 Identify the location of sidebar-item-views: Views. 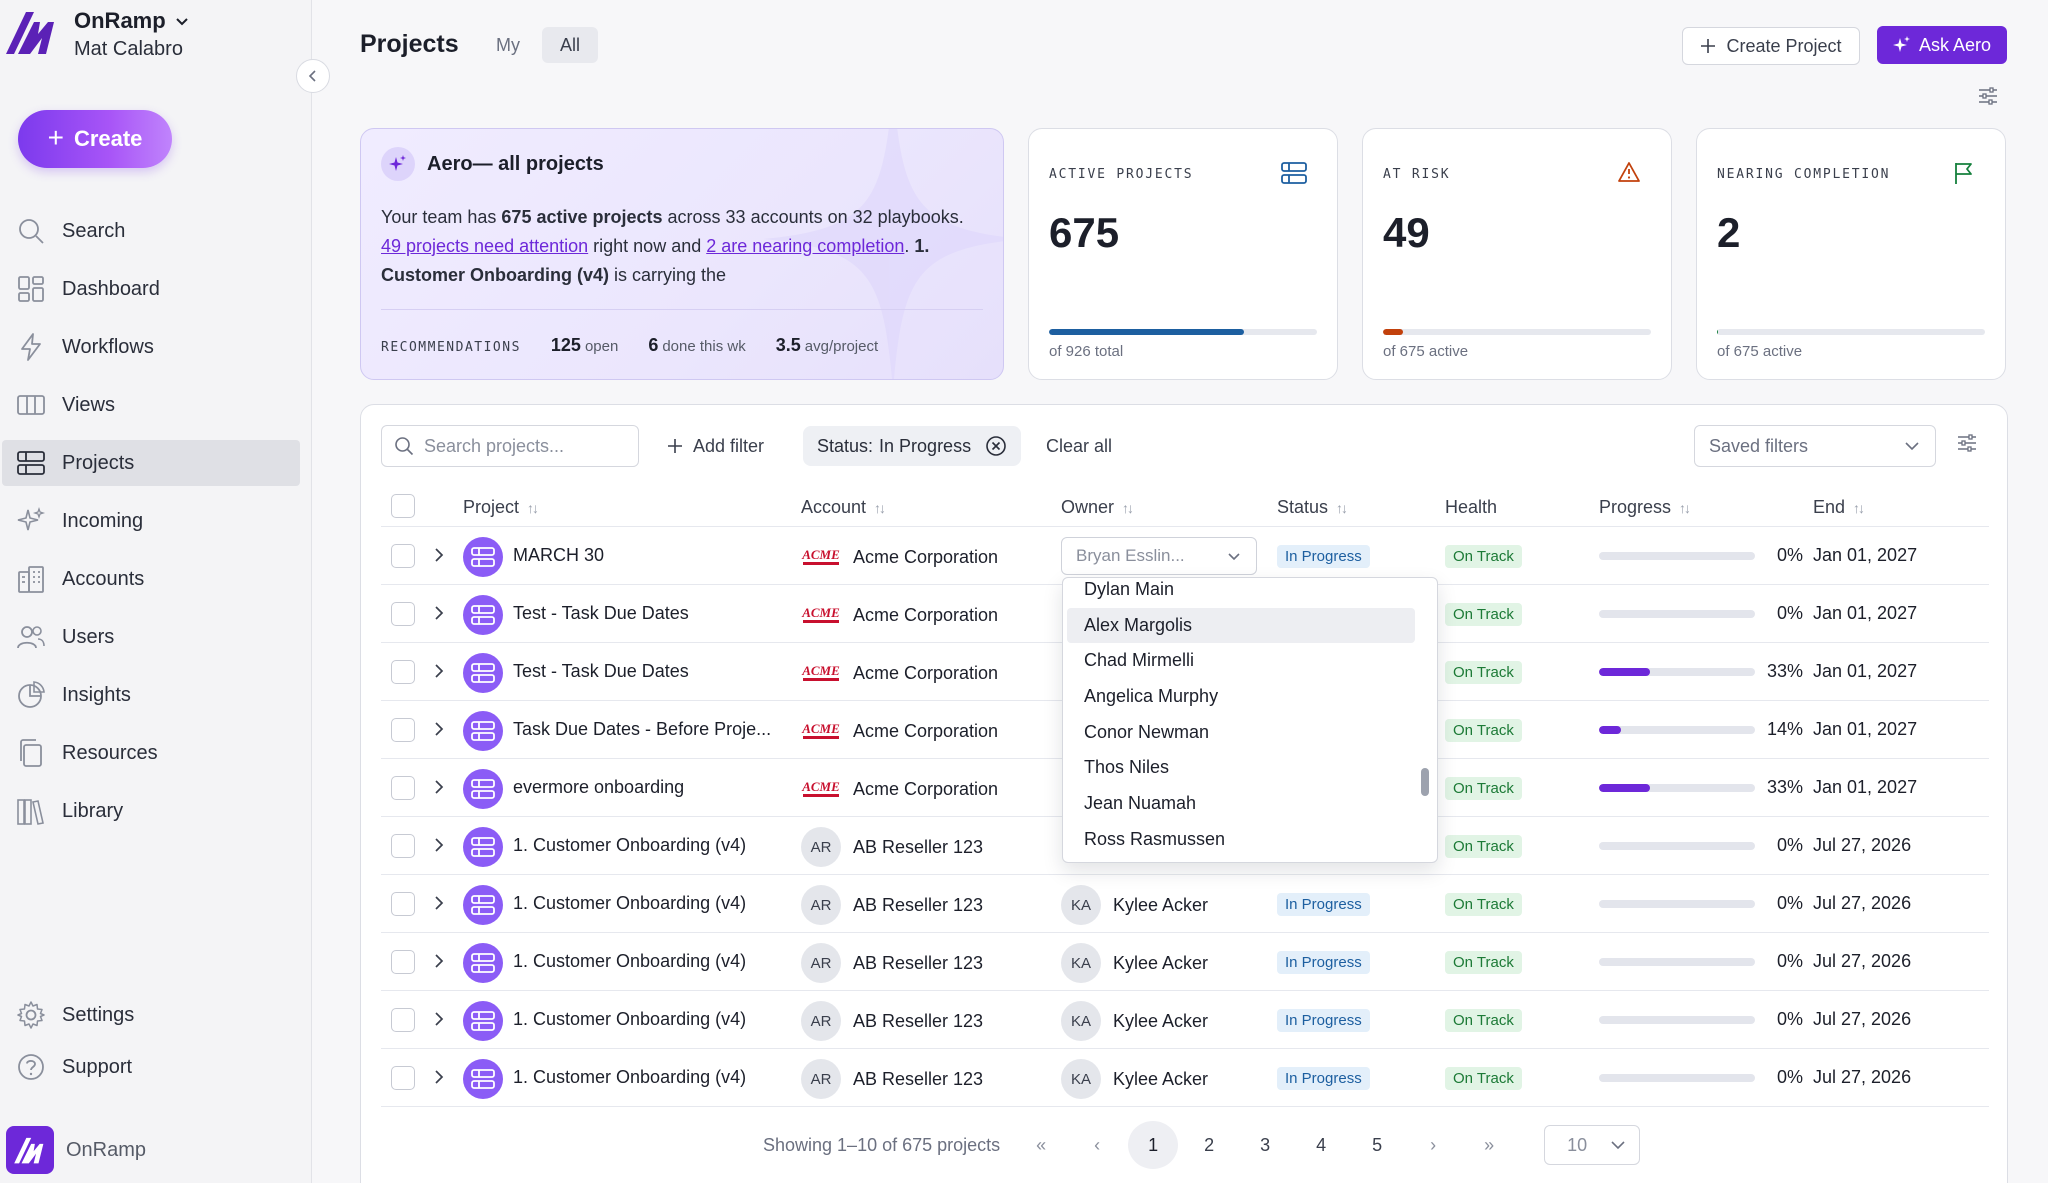
(151, 405).